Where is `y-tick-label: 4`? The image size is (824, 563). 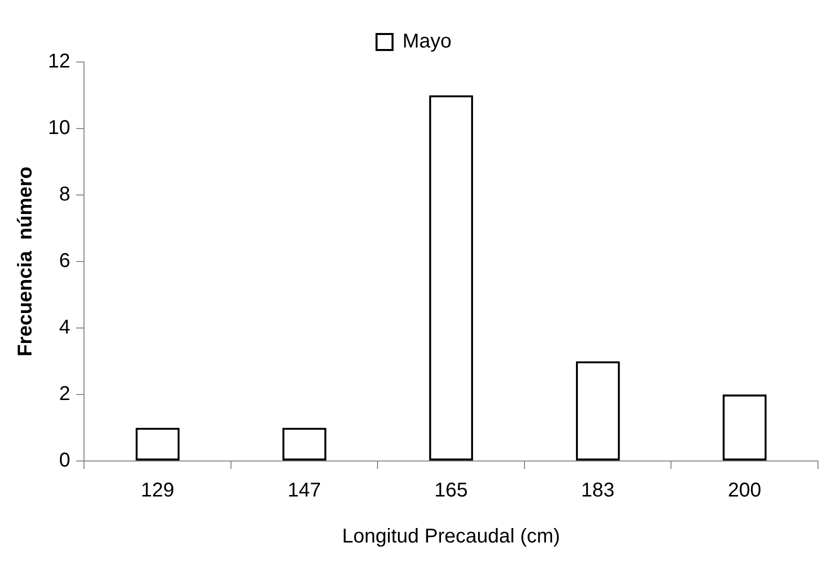 y-tick-label: 4 is located at coordinates (64, 327).